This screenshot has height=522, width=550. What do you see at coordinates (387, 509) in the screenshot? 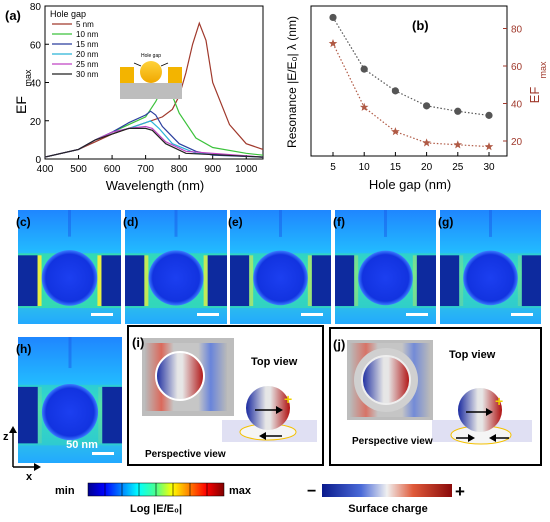
I see `charge-colorbar-label: Surface charge` at bounding box center [387, 509].